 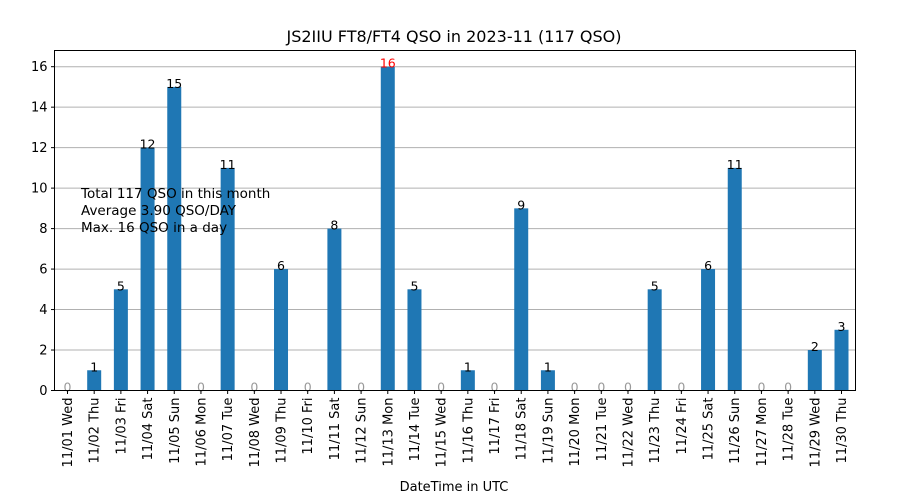 I want to click on x-tick-label: 11/26 Sun, so click(x=735, y=431).